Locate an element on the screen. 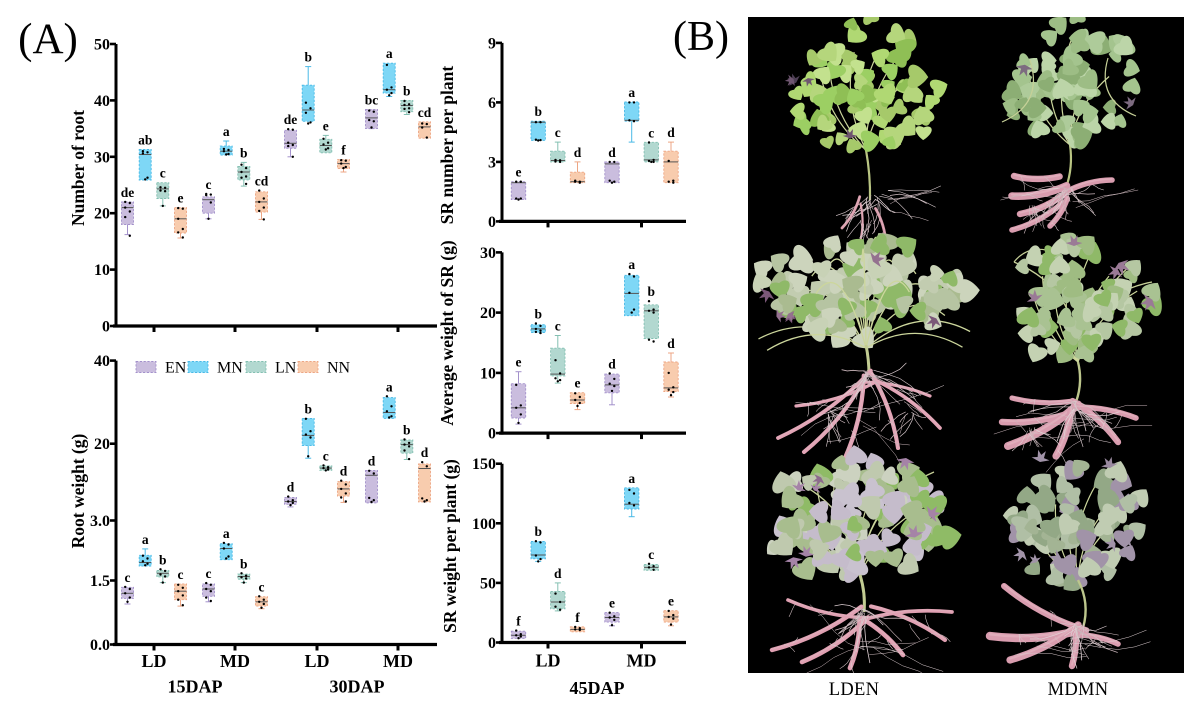 The height and width of the screenshot is (712, 1192). svg-text: NN is located at coordinates (339, 368).